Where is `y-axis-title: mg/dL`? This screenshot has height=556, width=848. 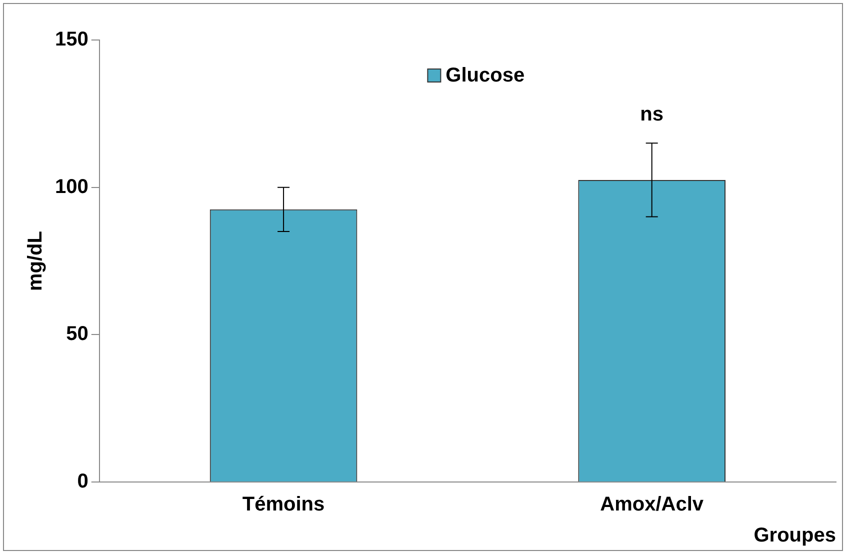 y-axis-title: mg/dL is located at coordinates (35, 261).